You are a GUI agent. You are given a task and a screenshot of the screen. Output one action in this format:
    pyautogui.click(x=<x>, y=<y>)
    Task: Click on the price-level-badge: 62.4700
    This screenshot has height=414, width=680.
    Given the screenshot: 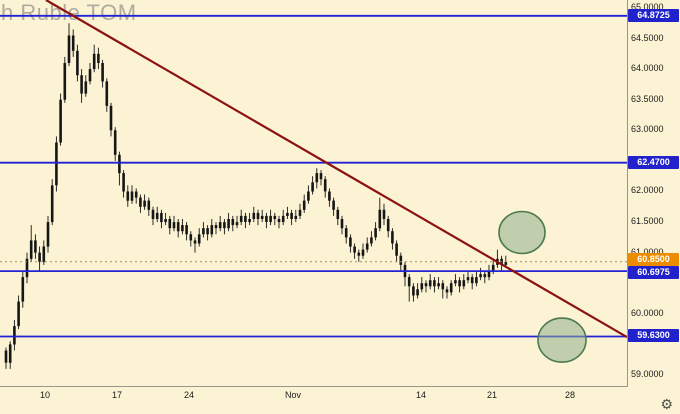 What is the action you would take?
    pyautogui.click(x=653, y=162)
    